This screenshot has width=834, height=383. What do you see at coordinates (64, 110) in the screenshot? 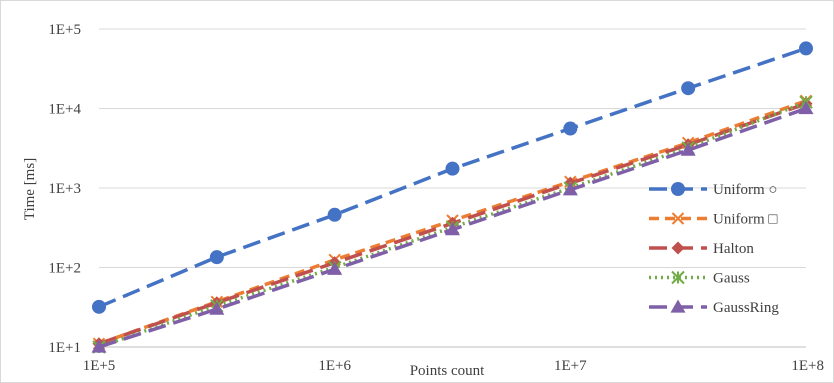
I see `y-tick-label: 1E+4` at bounding box center [64, 110].